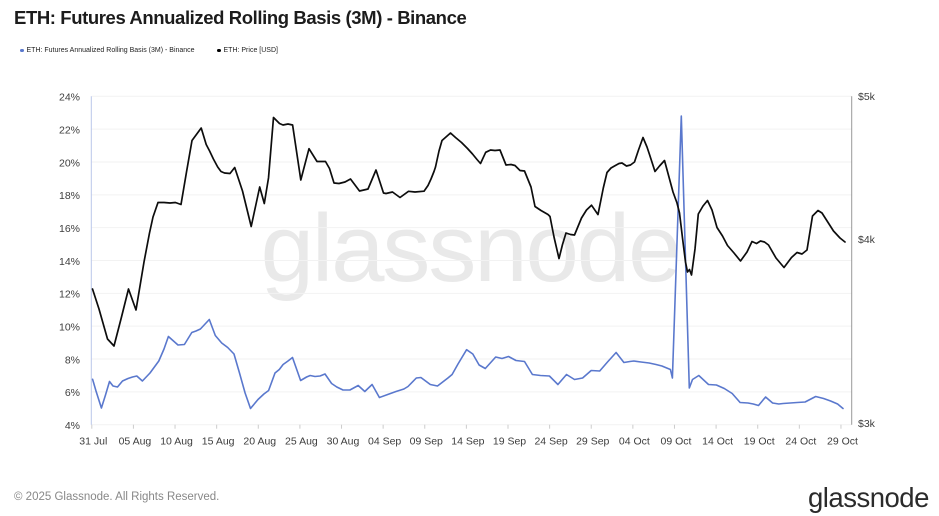 This screenshot has height=516, width=939. I want to click on svg-text: 14%, so click(69, 262).